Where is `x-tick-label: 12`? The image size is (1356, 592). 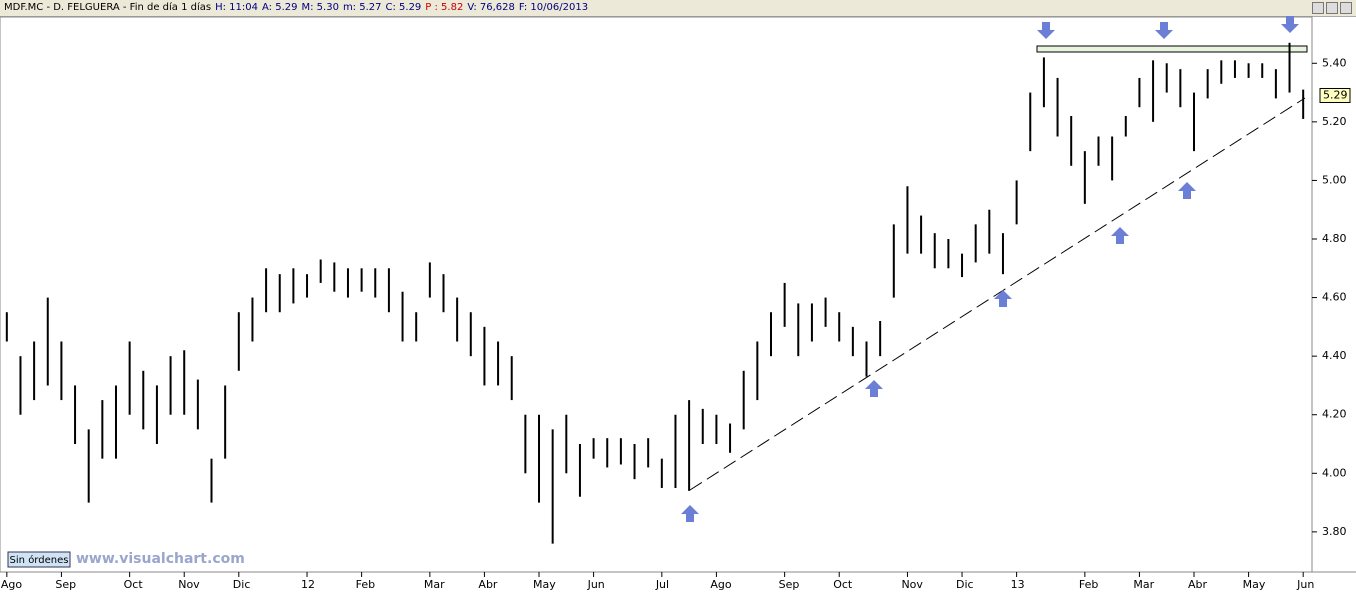 x-tick-label: 12 is located at coordinates (308, 584).